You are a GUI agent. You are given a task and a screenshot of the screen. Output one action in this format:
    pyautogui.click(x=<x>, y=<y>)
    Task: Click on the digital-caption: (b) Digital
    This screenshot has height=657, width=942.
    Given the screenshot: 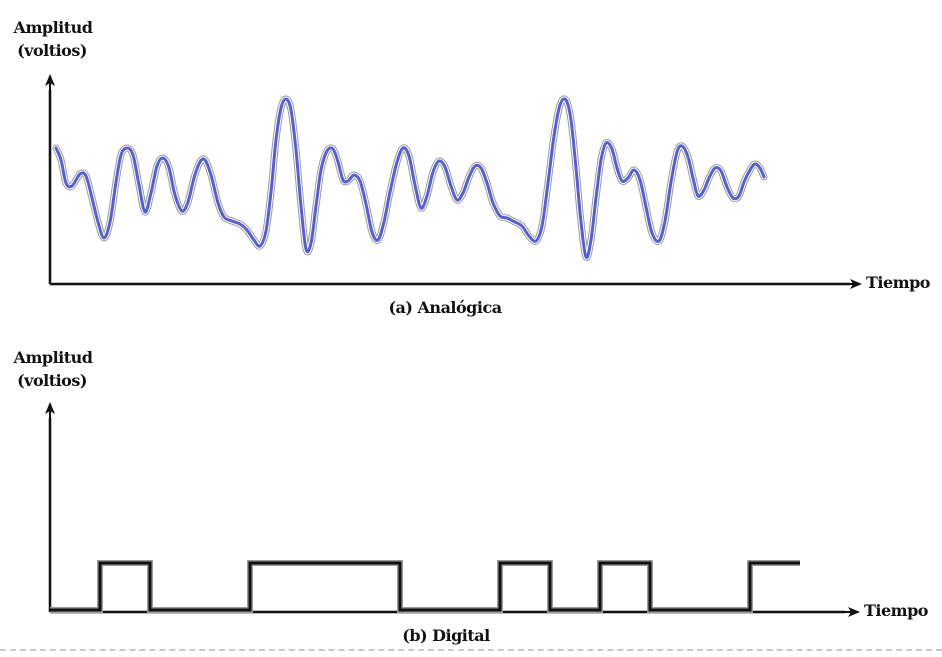 What is the action you would take?
    pyautogui.click(x=446, y=635)
    